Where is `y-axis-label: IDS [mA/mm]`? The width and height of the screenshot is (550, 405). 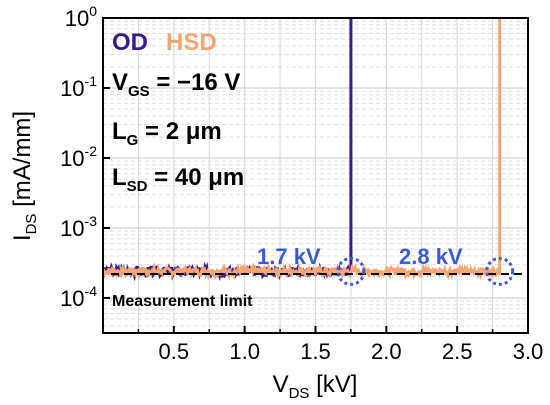
y-axis-label: IDS [mA/mm] is located at coordinates (24, 176).